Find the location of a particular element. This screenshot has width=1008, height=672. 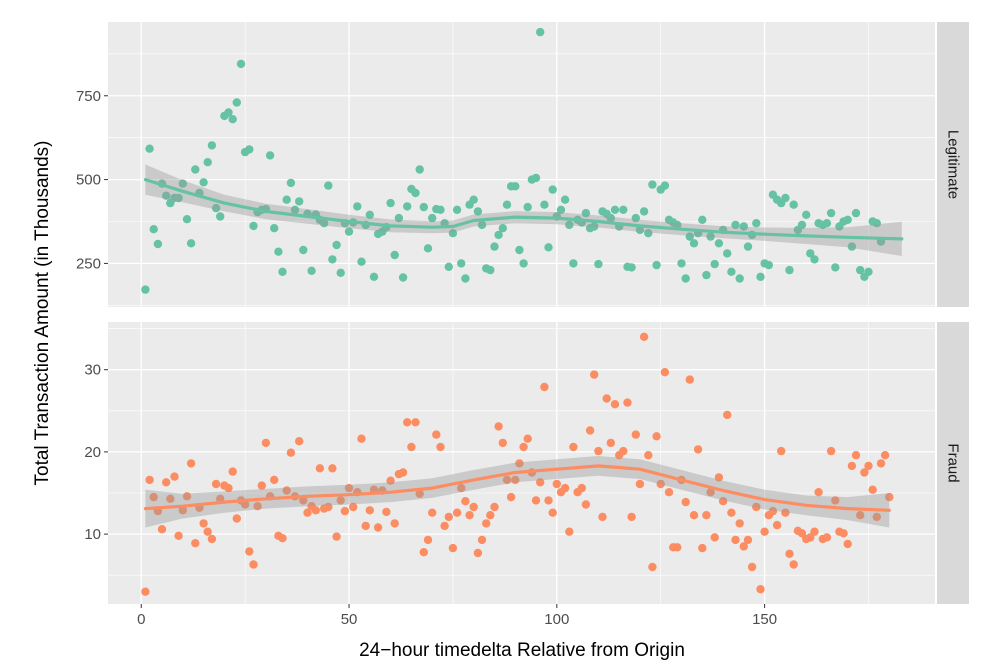

y-tick-label: 500 is located at coordinates (88, 180).